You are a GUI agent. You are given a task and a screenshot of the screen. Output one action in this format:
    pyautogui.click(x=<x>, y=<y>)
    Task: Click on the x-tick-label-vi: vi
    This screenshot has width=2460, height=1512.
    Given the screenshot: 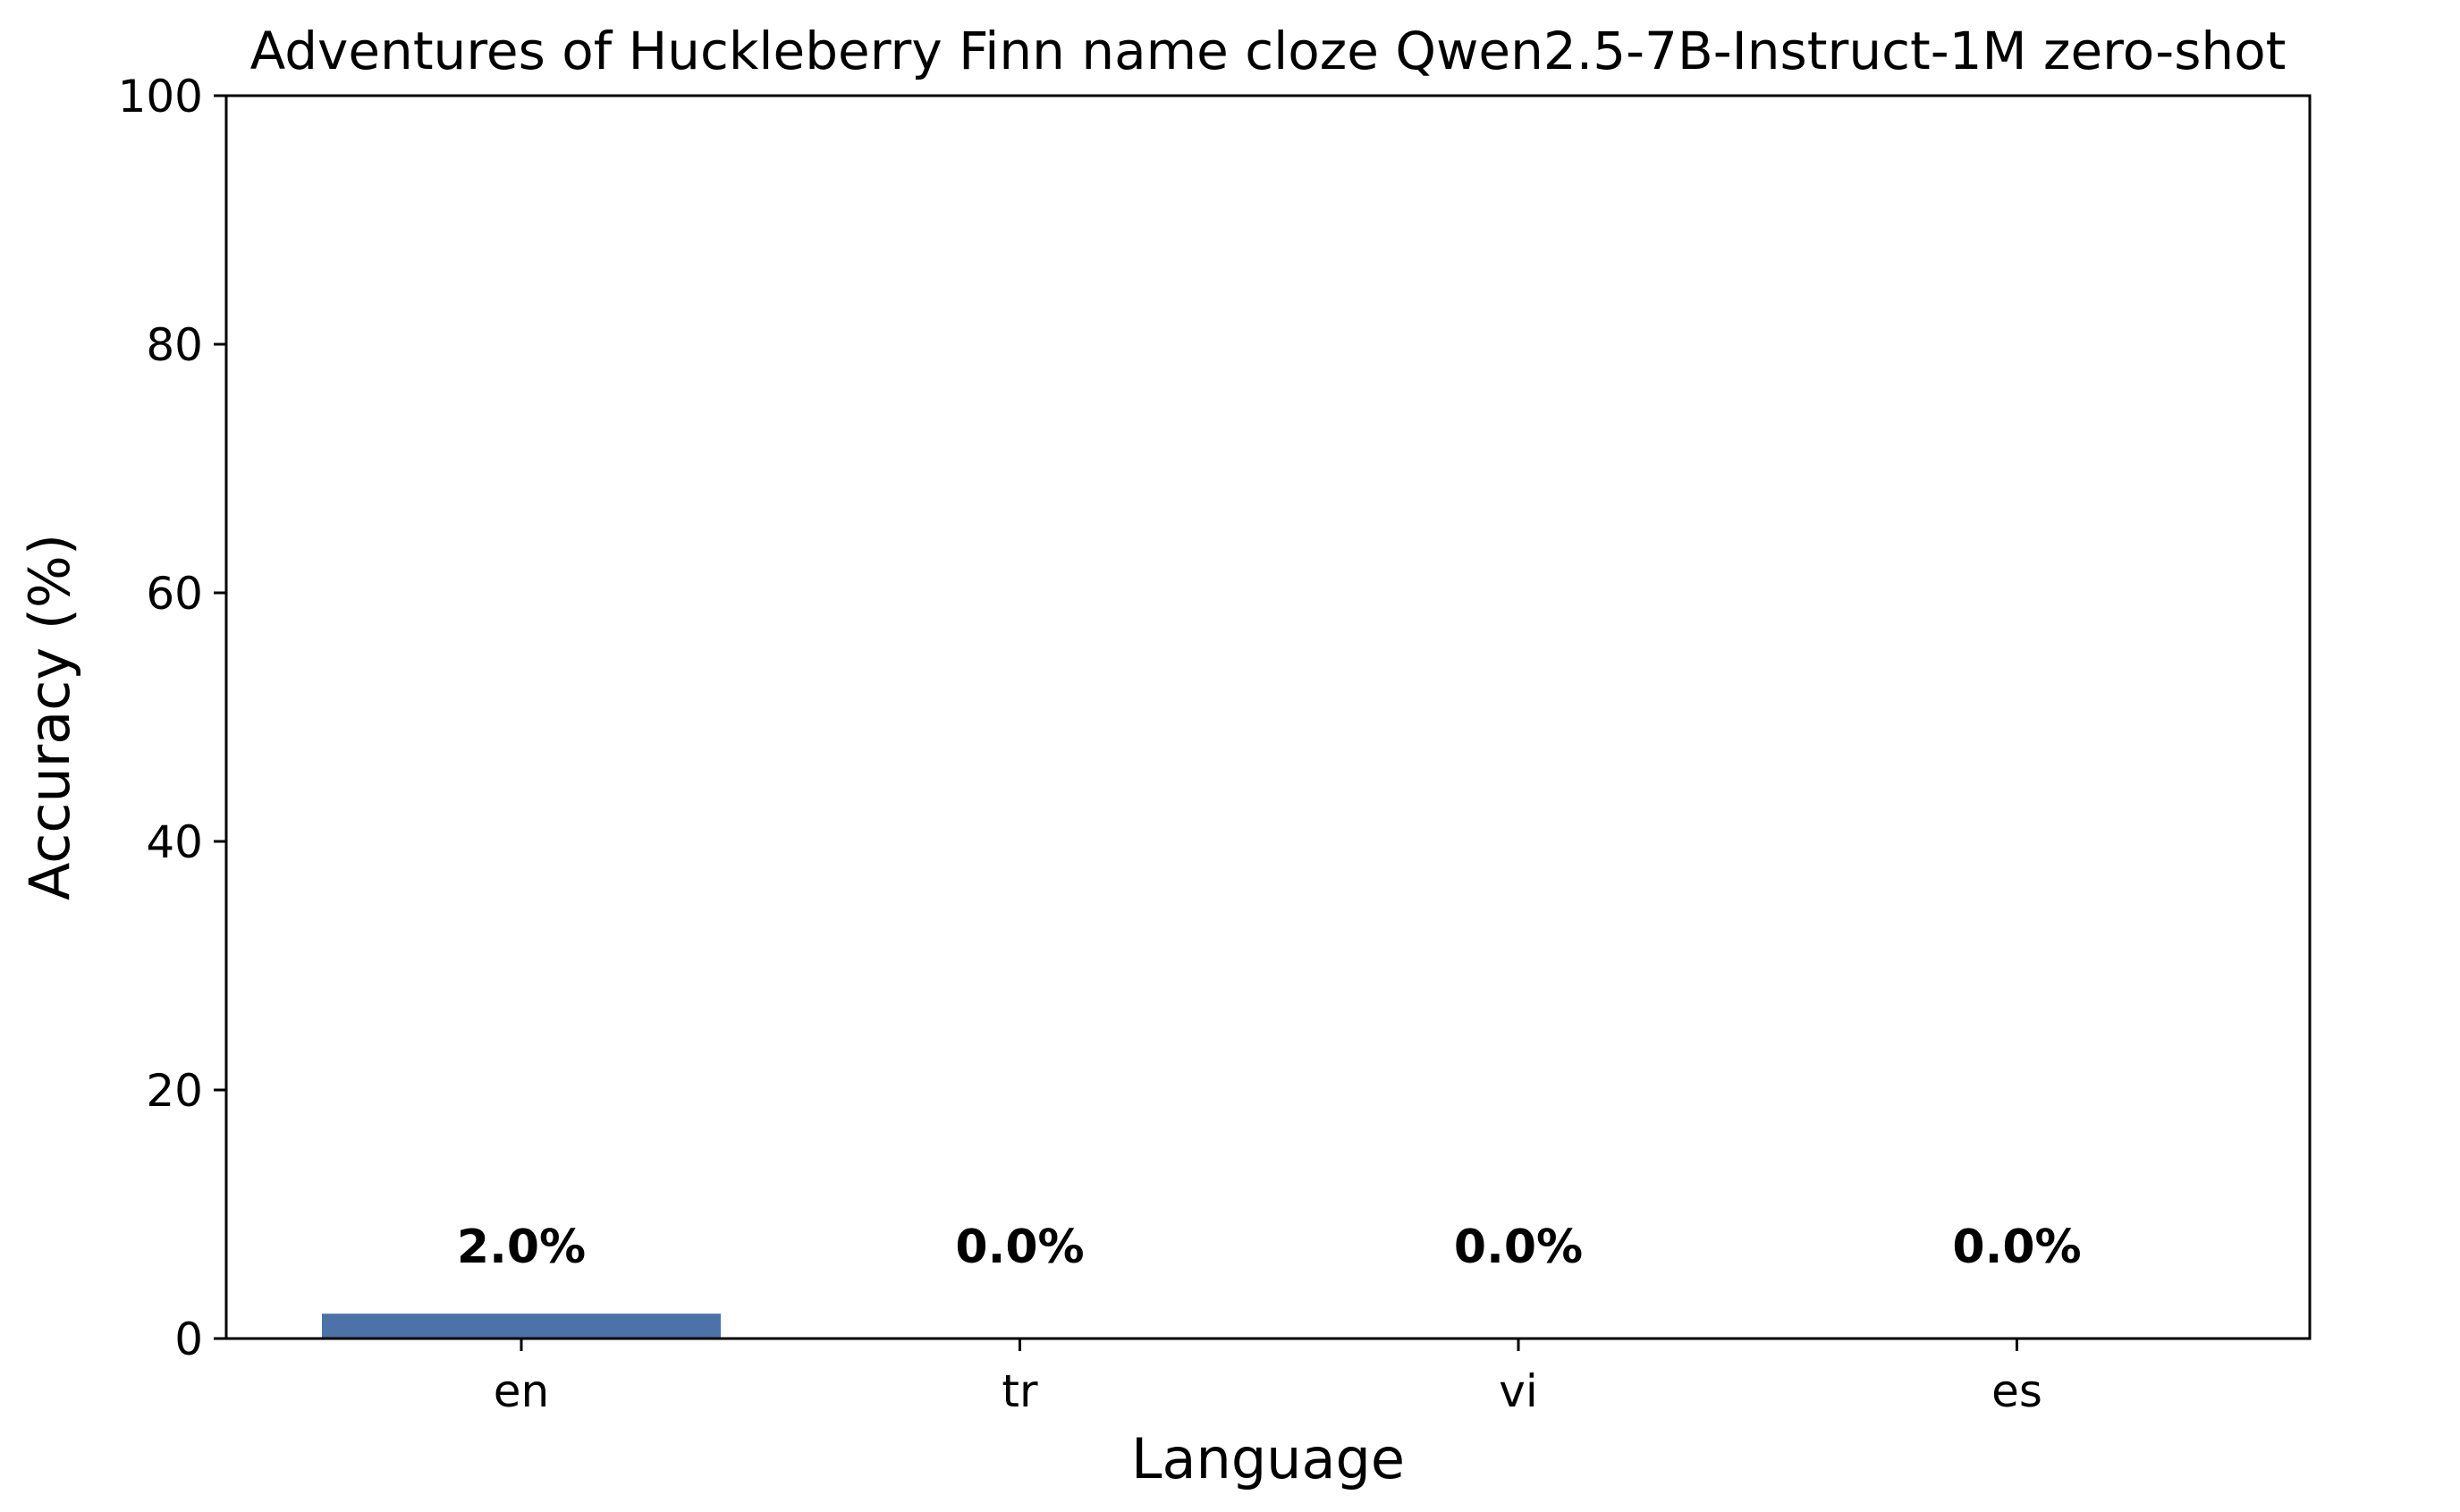 What is the action you would take?
    pyautogui.click(x=1518, y=1391)
    